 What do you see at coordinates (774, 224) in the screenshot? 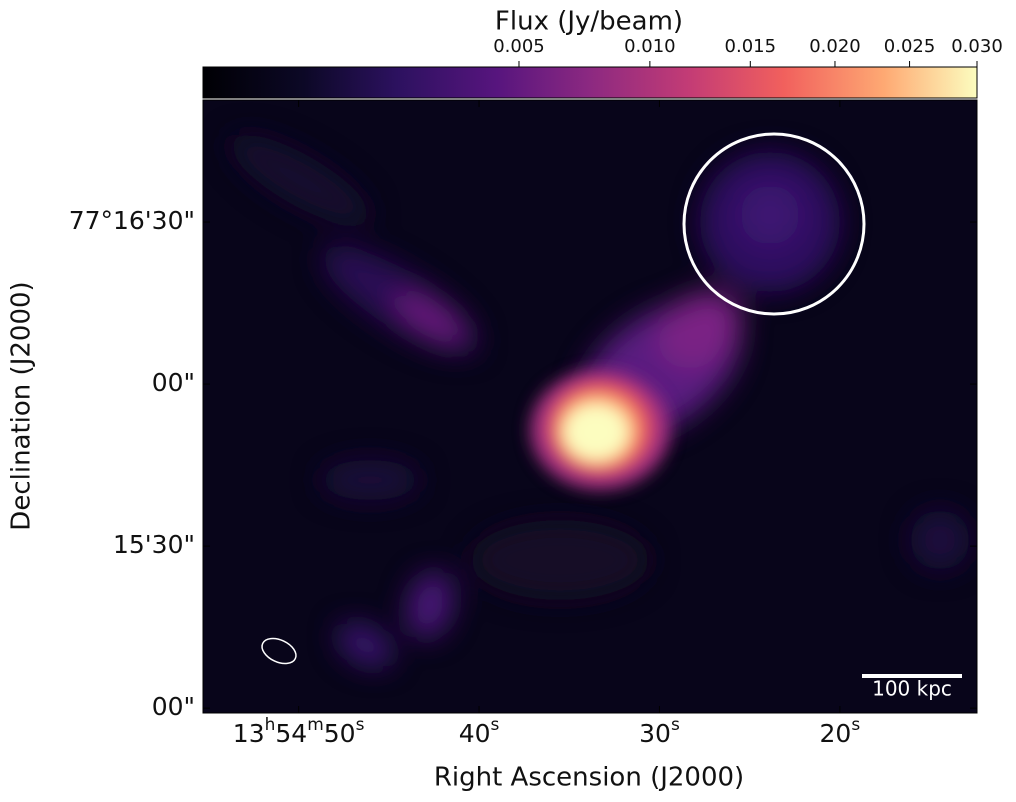
I see `region-circle` at bounding box center [774, 224].